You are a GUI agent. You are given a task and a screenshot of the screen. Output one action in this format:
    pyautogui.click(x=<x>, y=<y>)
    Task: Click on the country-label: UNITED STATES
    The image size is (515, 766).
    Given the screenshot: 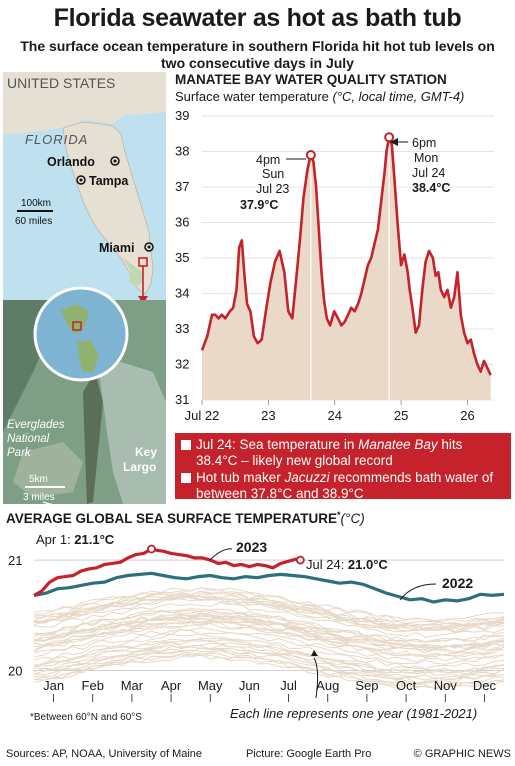 What is the action you would take?
    pyautogui.click(x=61, y=83)
    